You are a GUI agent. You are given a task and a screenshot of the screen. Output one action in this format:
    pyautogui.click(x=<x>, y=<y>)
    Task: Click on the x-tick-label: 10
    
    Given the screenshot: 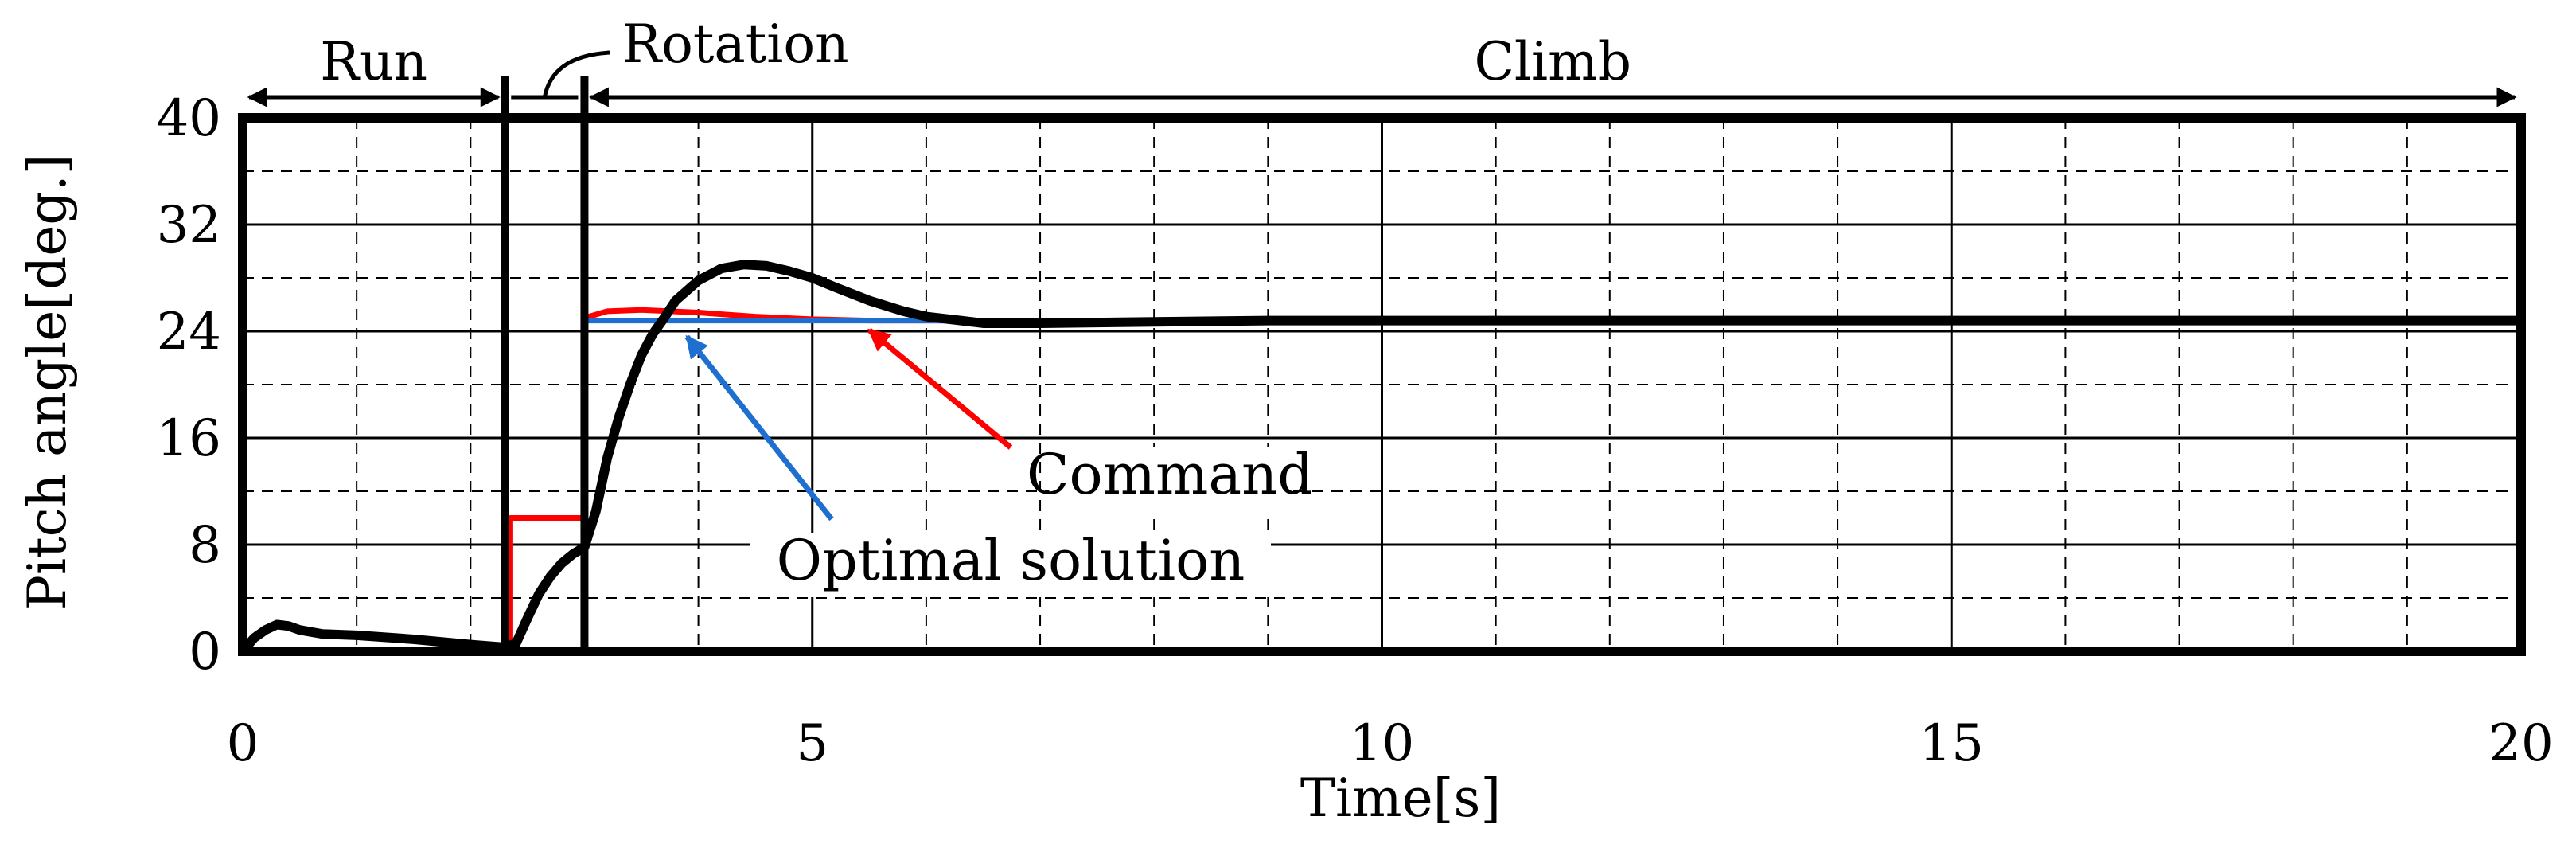 What is the action you would take?
    pyautogui.click(x=1382, y=743)
    